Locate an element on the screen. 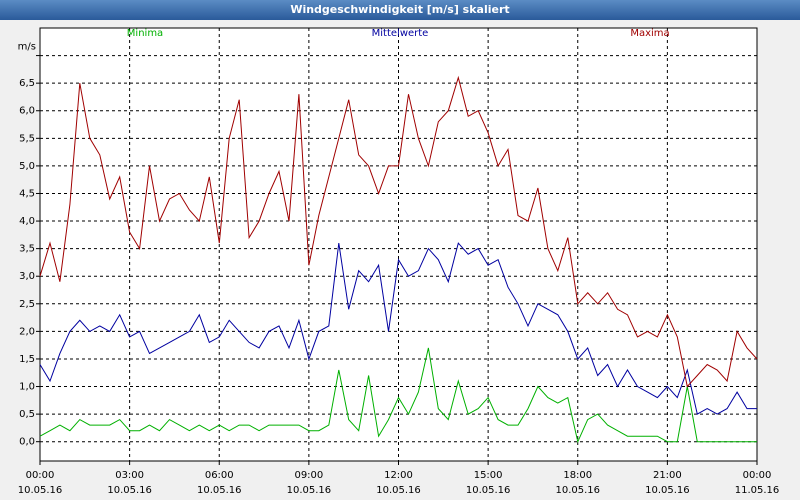 The width and height of the screenshot is (800, 500). legend-label: Minima is located at coordinates (145, 33).